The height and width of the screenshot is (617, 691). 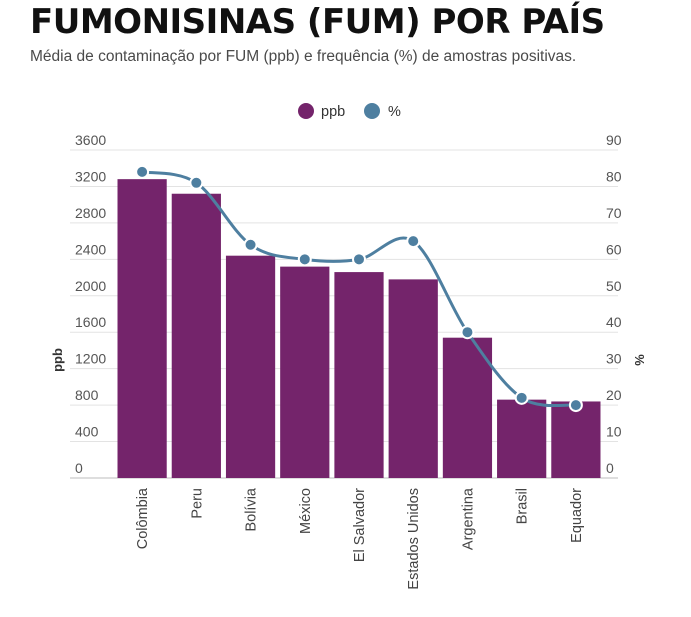 What do you see at coordinates (614, 322) in the screenshot?
I see `y2-tick-label: 40` at bounding box center [614, 322].